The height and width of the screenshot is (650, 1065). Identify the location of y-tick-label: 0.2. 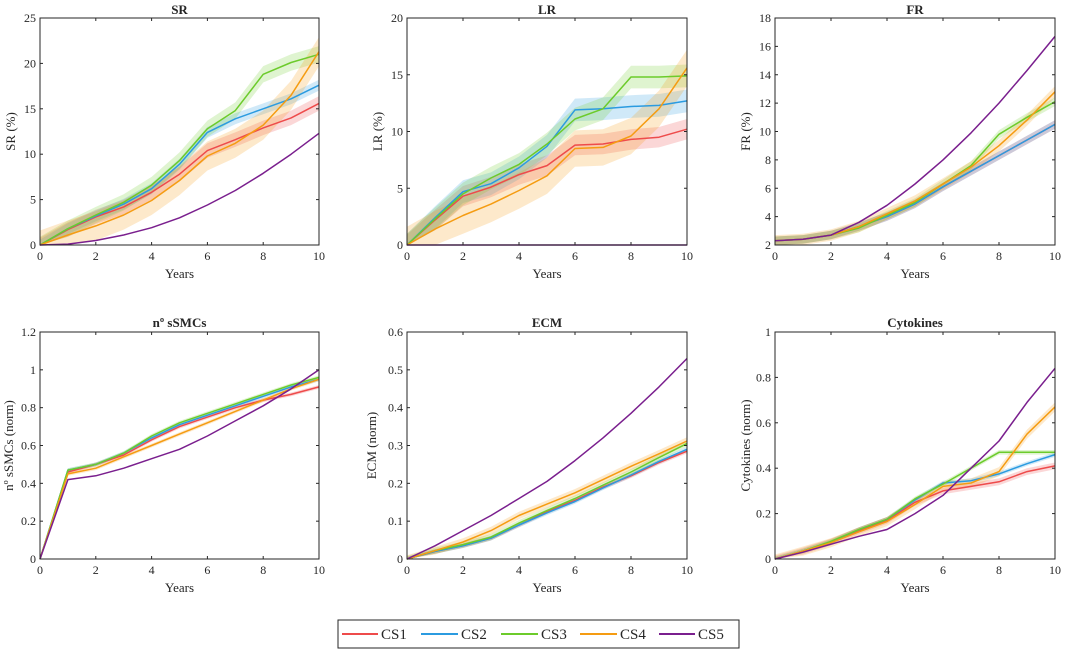
(763, 514).